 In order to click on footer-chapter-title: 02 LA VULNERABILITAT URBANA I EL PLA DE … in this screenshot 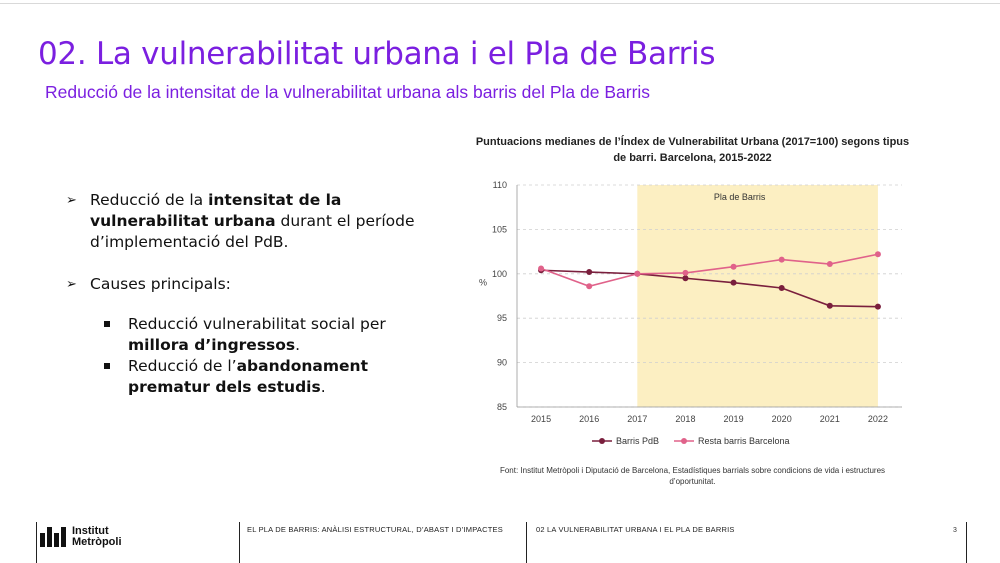, I will do `click(635, 529)`.